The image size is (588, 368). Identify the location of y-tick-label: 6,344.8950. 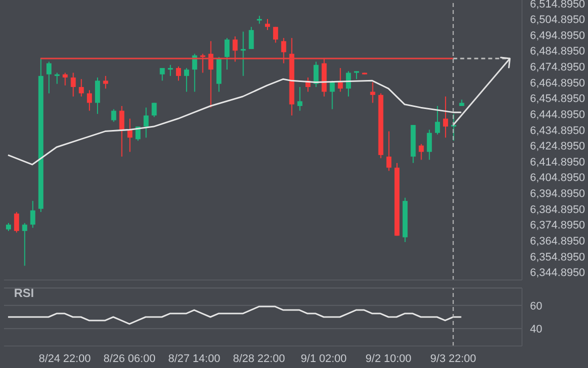
(558, 273).